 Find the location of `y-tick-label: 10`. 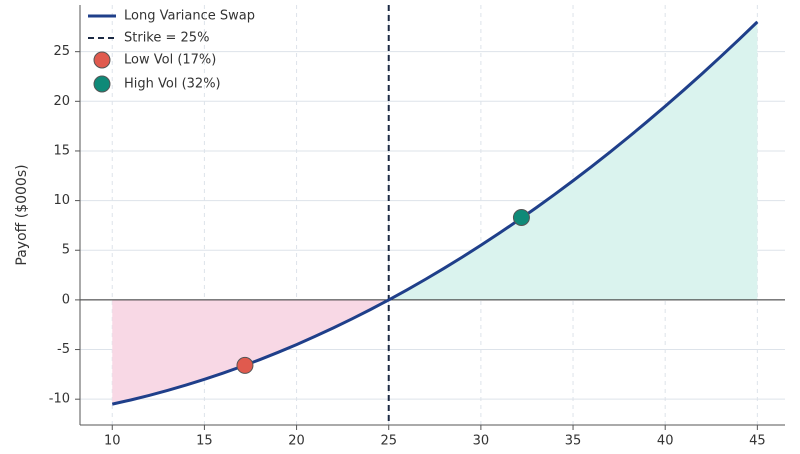

y-tick-label: 10 is located at coordinates (61, 200).